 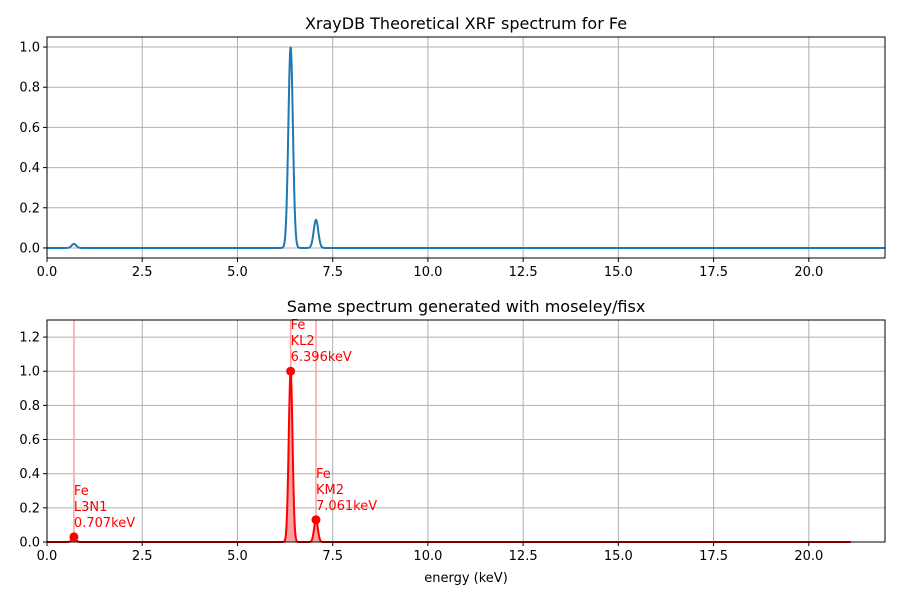 I want to click on top-x-ticks: 0.0 2.5 5.0 7.5 10.0 12.5 15.0 17.5 20.0, so click(x=430, y=269).